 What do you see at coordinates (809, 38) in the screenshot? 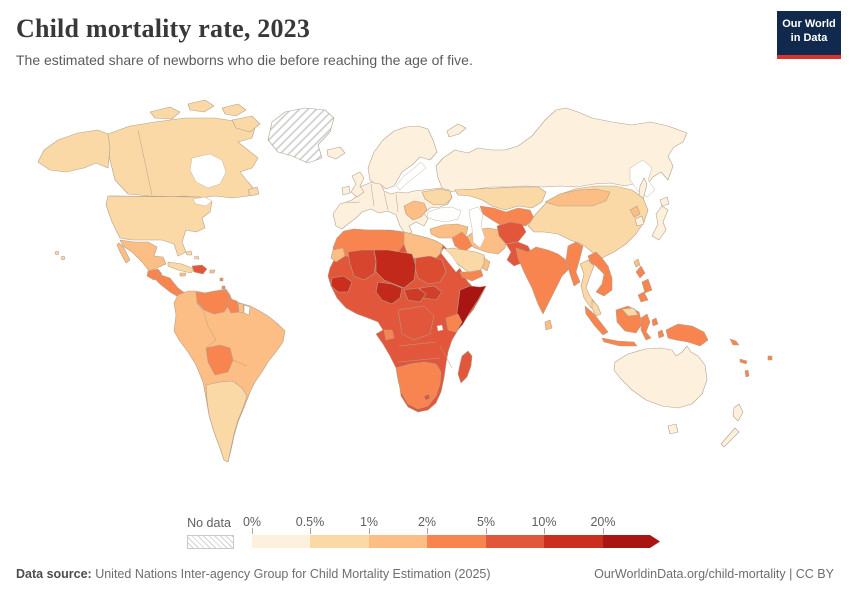
I see `logo-line2: in Data` at bounding box center [809, 38].